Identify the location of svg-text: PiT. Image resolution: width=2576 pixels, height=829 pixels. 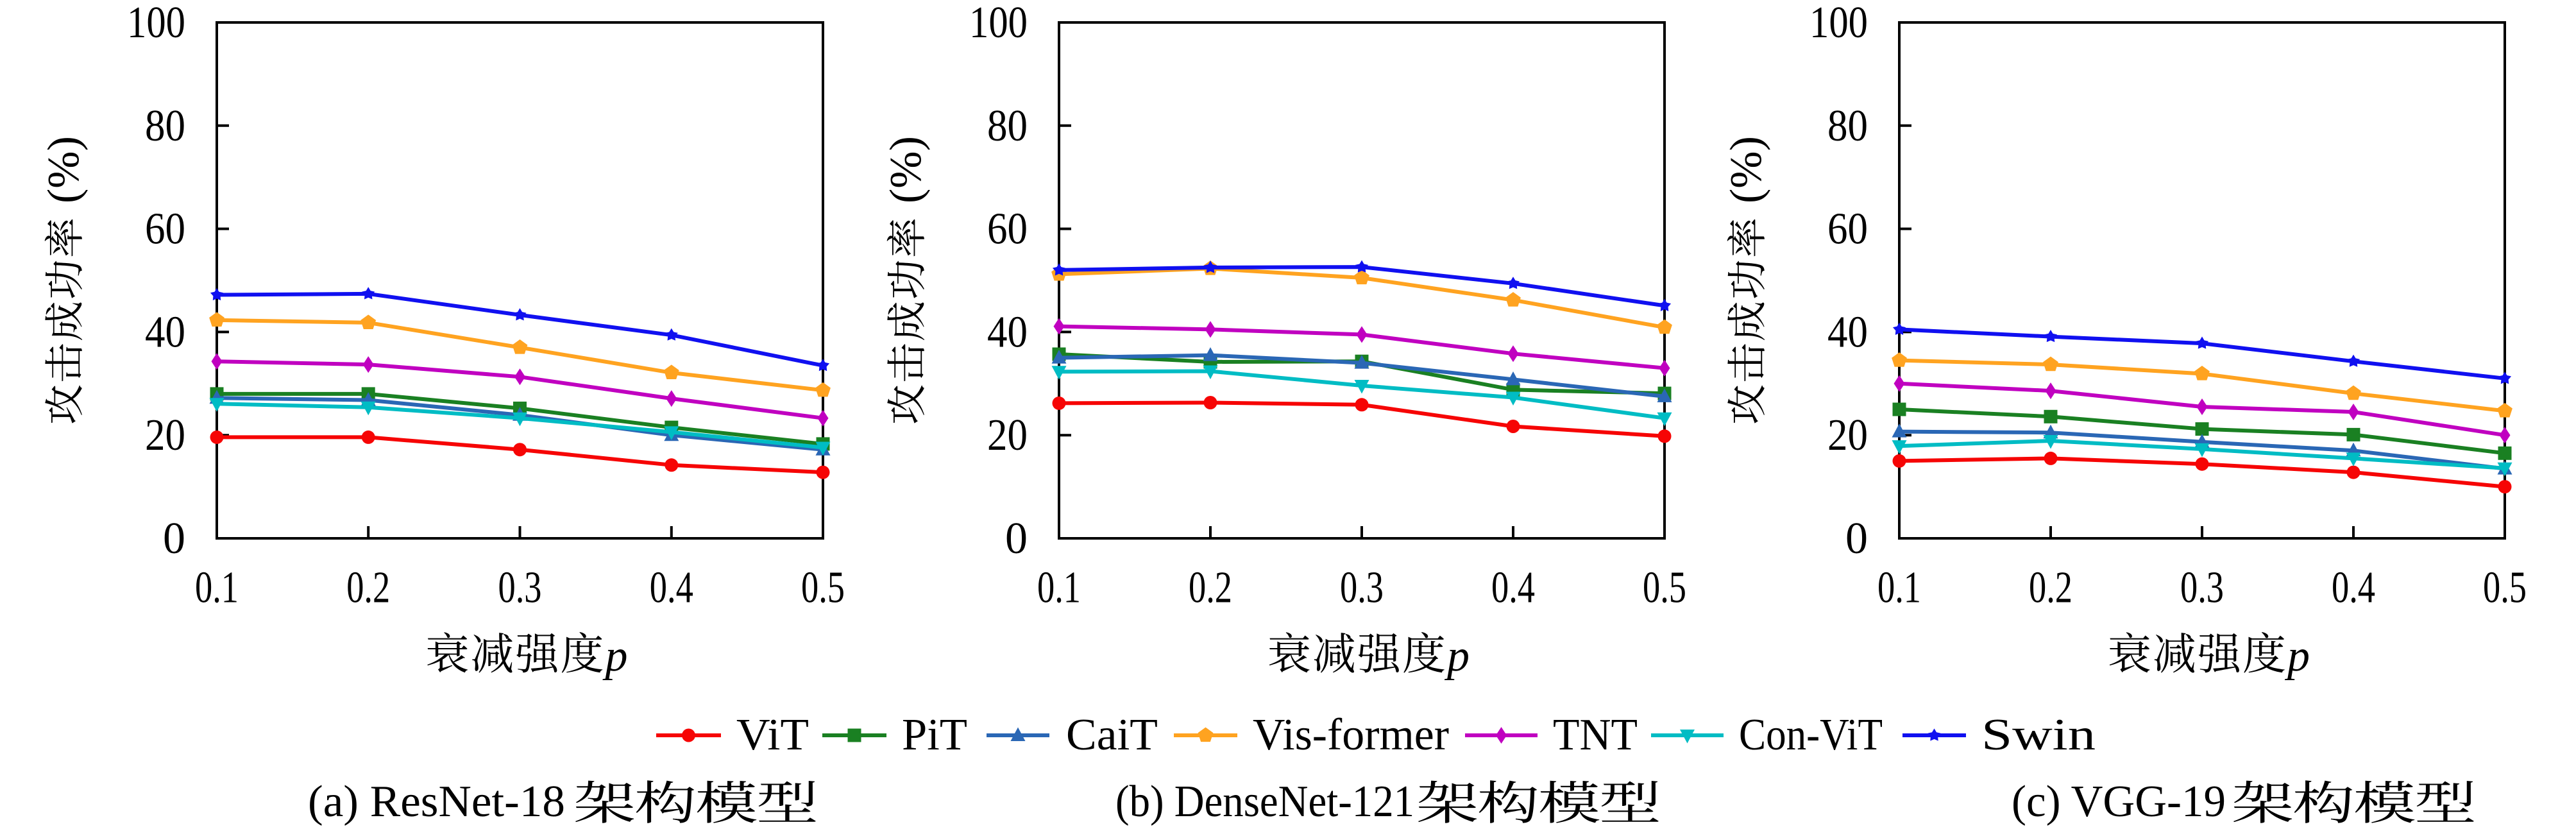
(934, 735).